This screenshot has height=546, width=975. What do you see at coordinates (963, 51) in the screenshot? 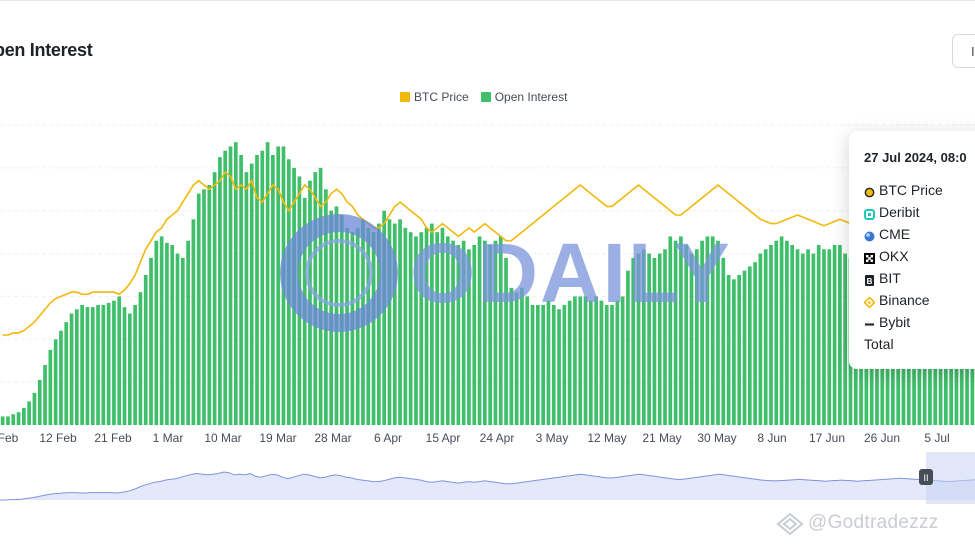
I see `range-button: I` at bounding box center [963, 51].